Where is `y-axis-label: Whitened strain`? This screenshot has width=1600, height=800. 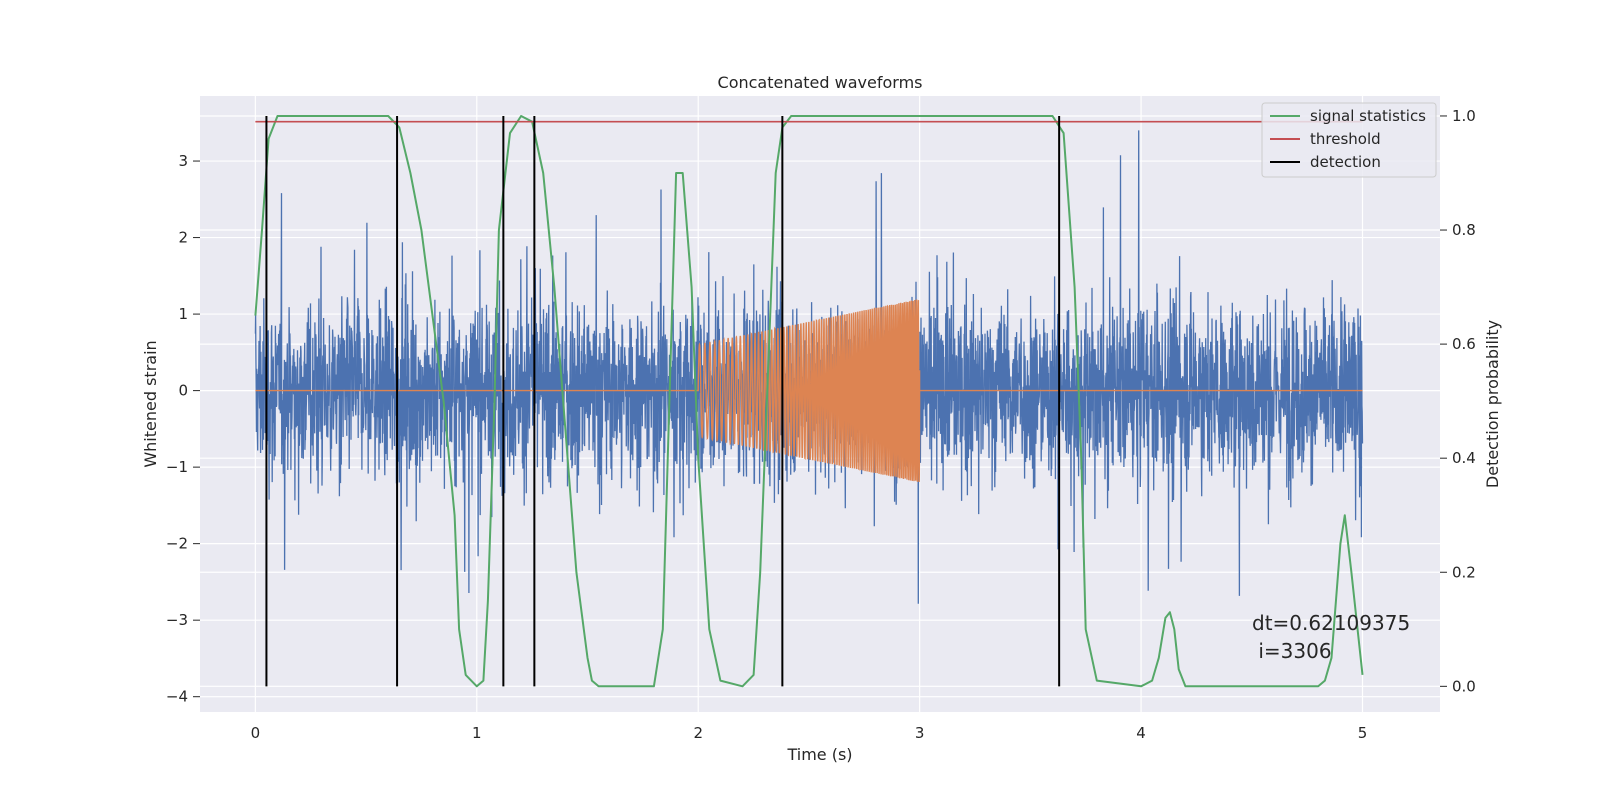
y-axis-label: Whitened strain is located at coordinates (150, 403).